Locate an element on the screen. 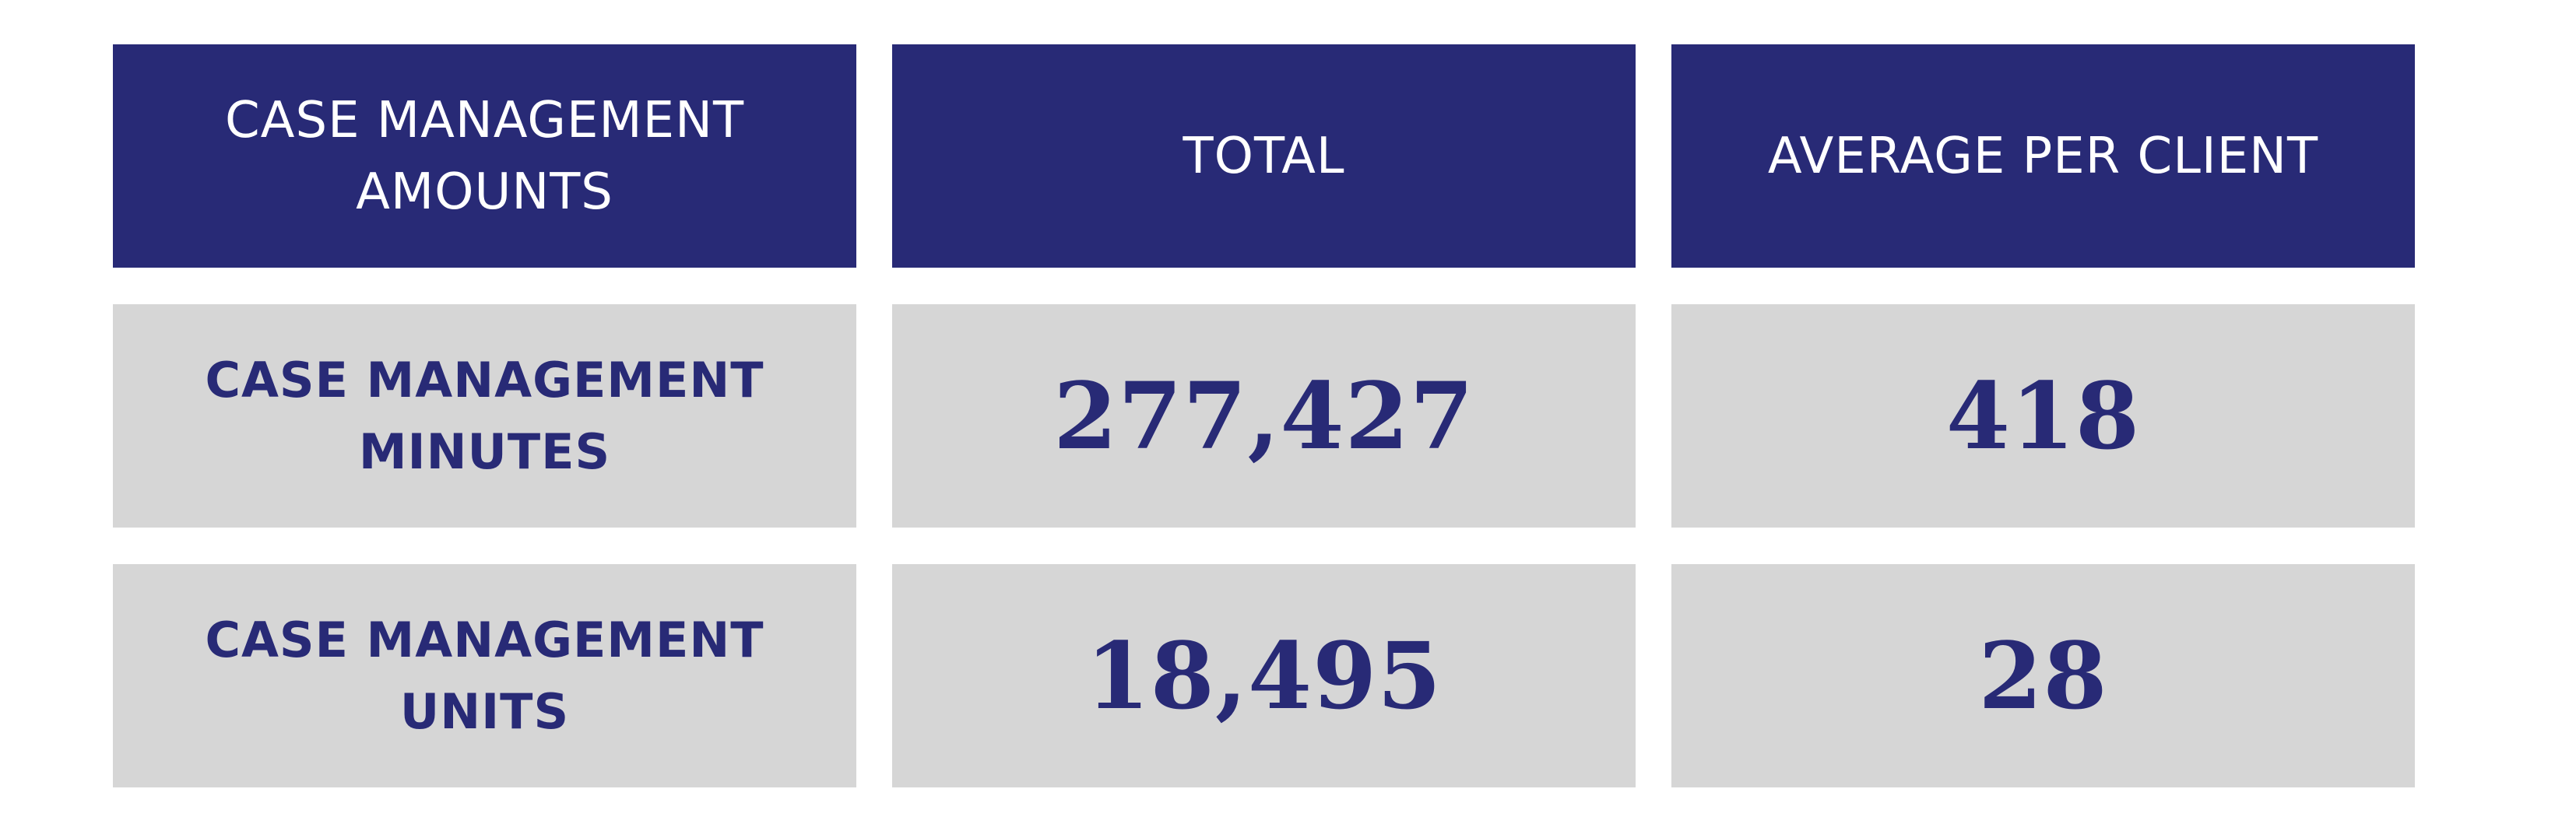 This screenshot has height=817, width=2576. header-total: TOTAL is located at coordinates (1264, 156).